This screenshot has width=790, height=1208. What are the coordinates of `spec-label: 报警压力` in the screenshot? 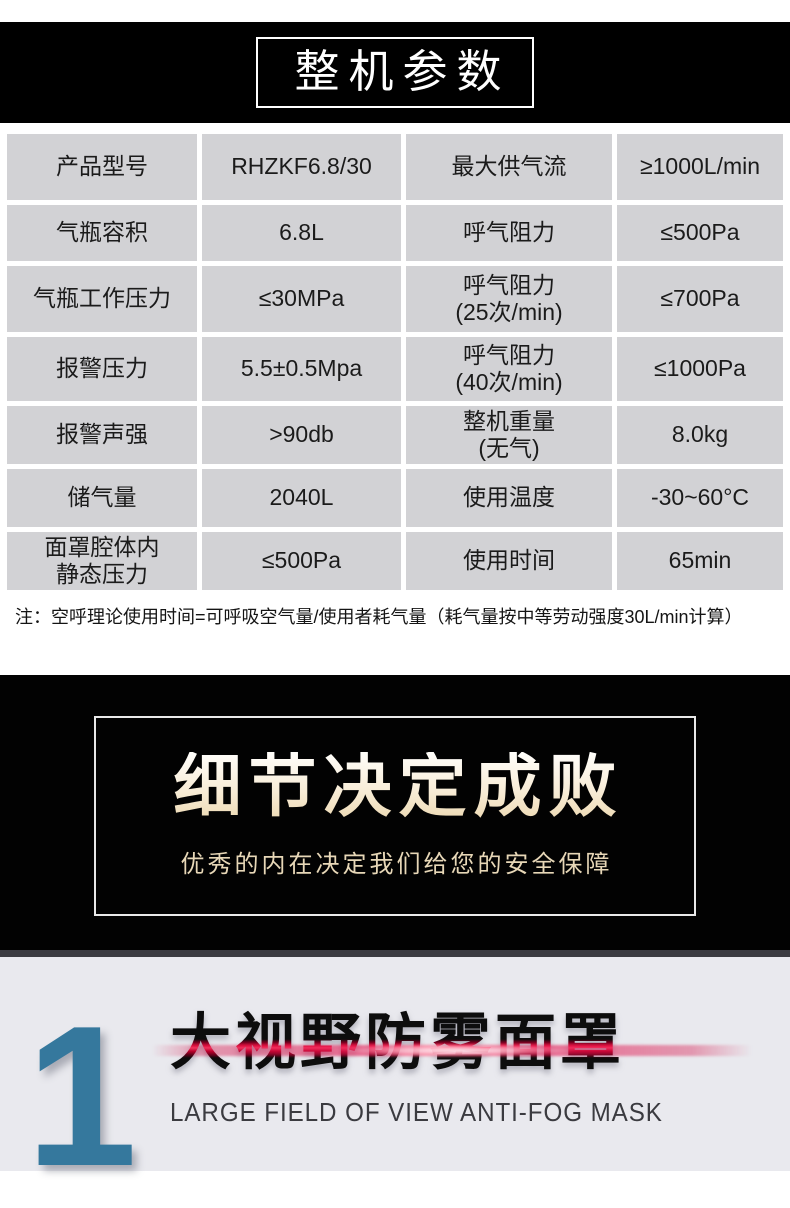 It's located at (102, 369).